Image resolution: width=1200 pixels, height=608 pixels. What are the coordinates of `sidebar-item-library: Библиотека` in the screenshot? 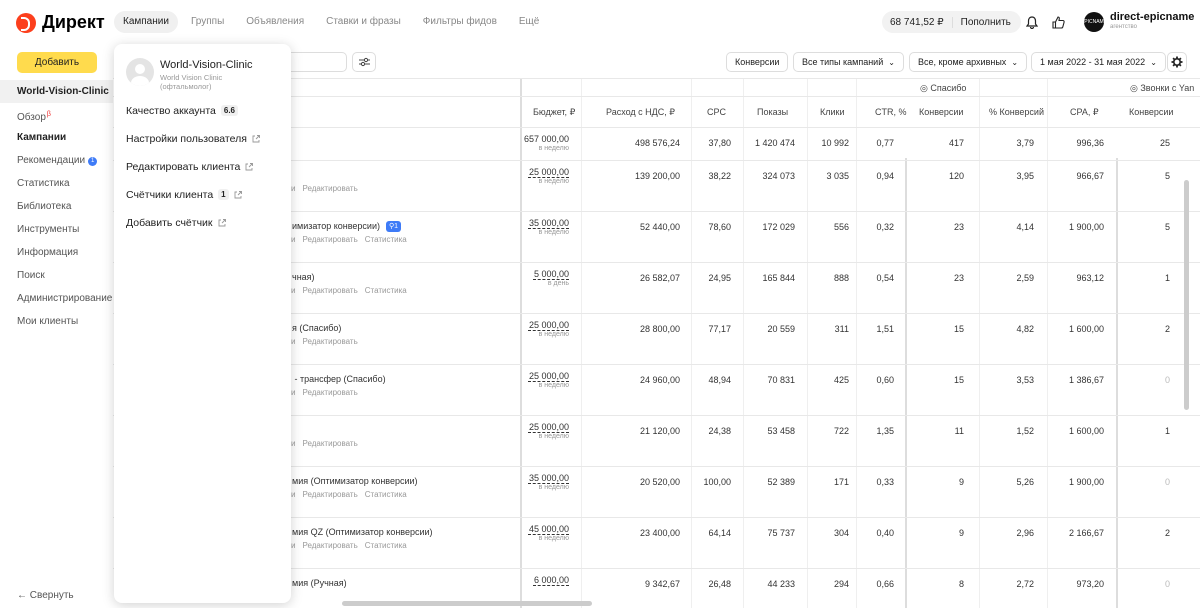 It's located at (56, 206).